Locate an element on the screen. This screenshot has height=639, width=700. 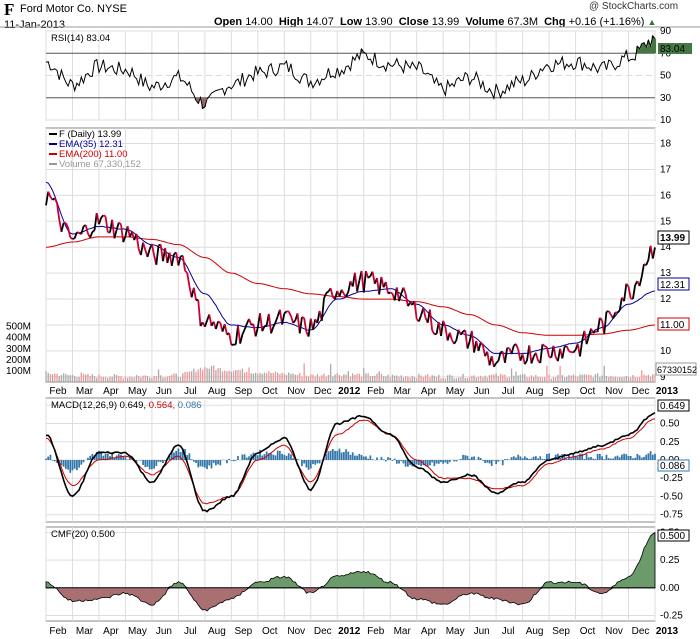
volume-tick-label: 500M is located at coordinates (18, 327).